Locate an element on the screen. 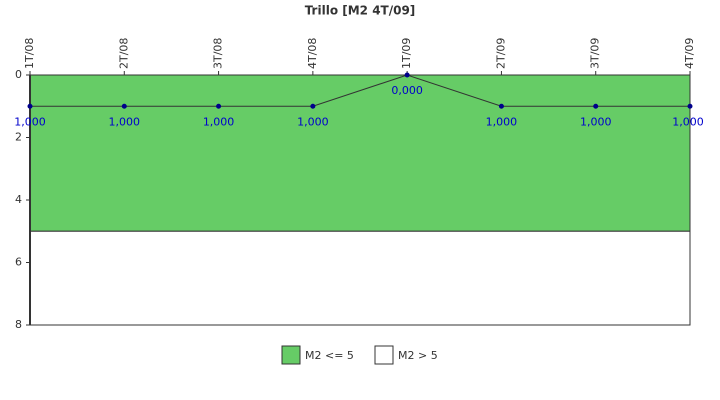 This screenshot has height=400, width=720. x-tick-label: 1T/09 is located at coordinates (406, 53).